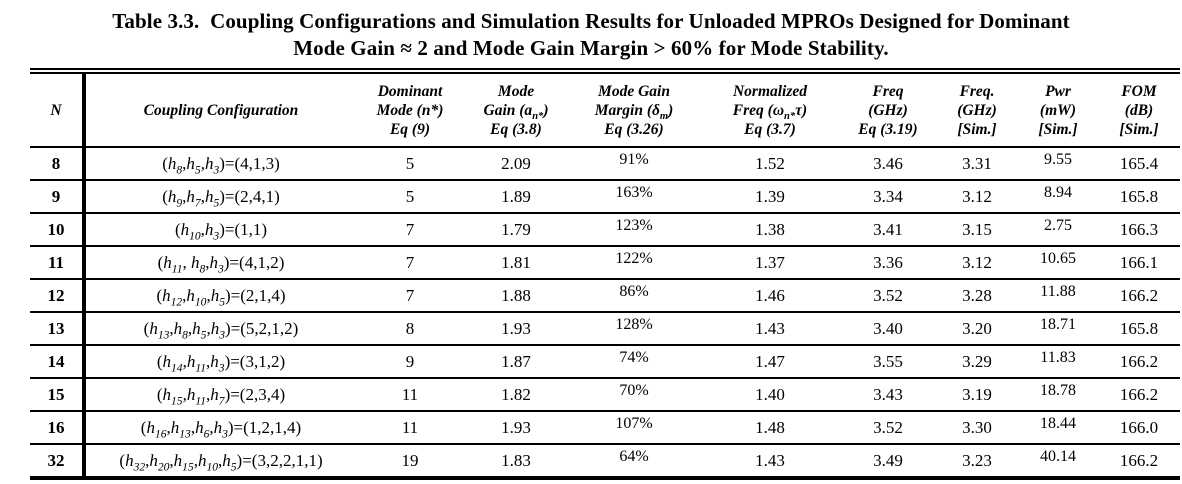 Image resolution: width=1182 pixels, height=484 pixels. I want to click on cell-gain_margin: 74%, so click(634, 362).